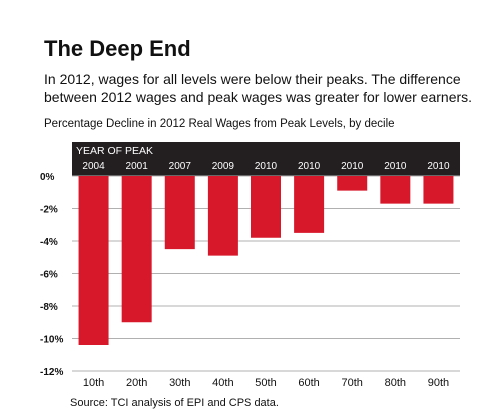  What do you see at coordinates (49, 275) in the screenshot?
I see `y-tick-label: -6%` at bounding box center [49, 275].